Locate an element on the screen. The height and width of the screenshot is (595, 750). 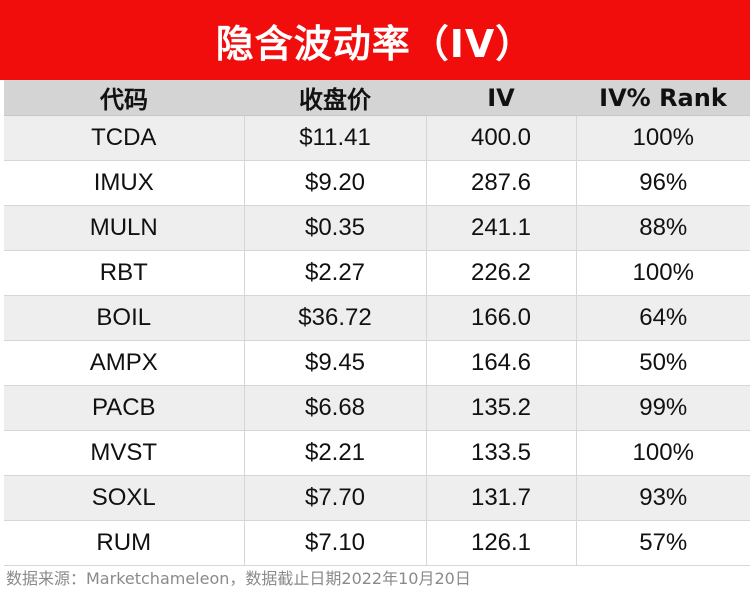
ticker-cell: PACB is located at coordinates (124, 408).